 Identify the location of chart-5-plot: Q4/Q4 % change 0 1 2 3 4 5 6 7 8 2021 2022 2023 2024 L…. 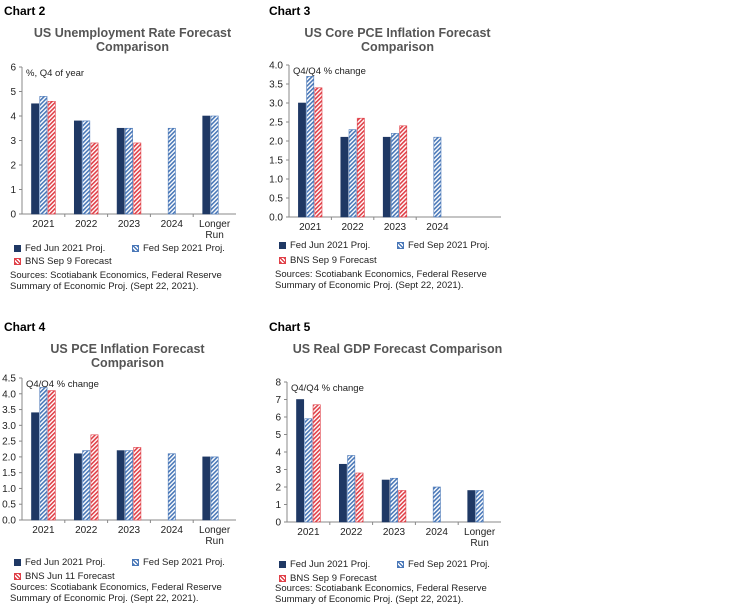
(388, 463).